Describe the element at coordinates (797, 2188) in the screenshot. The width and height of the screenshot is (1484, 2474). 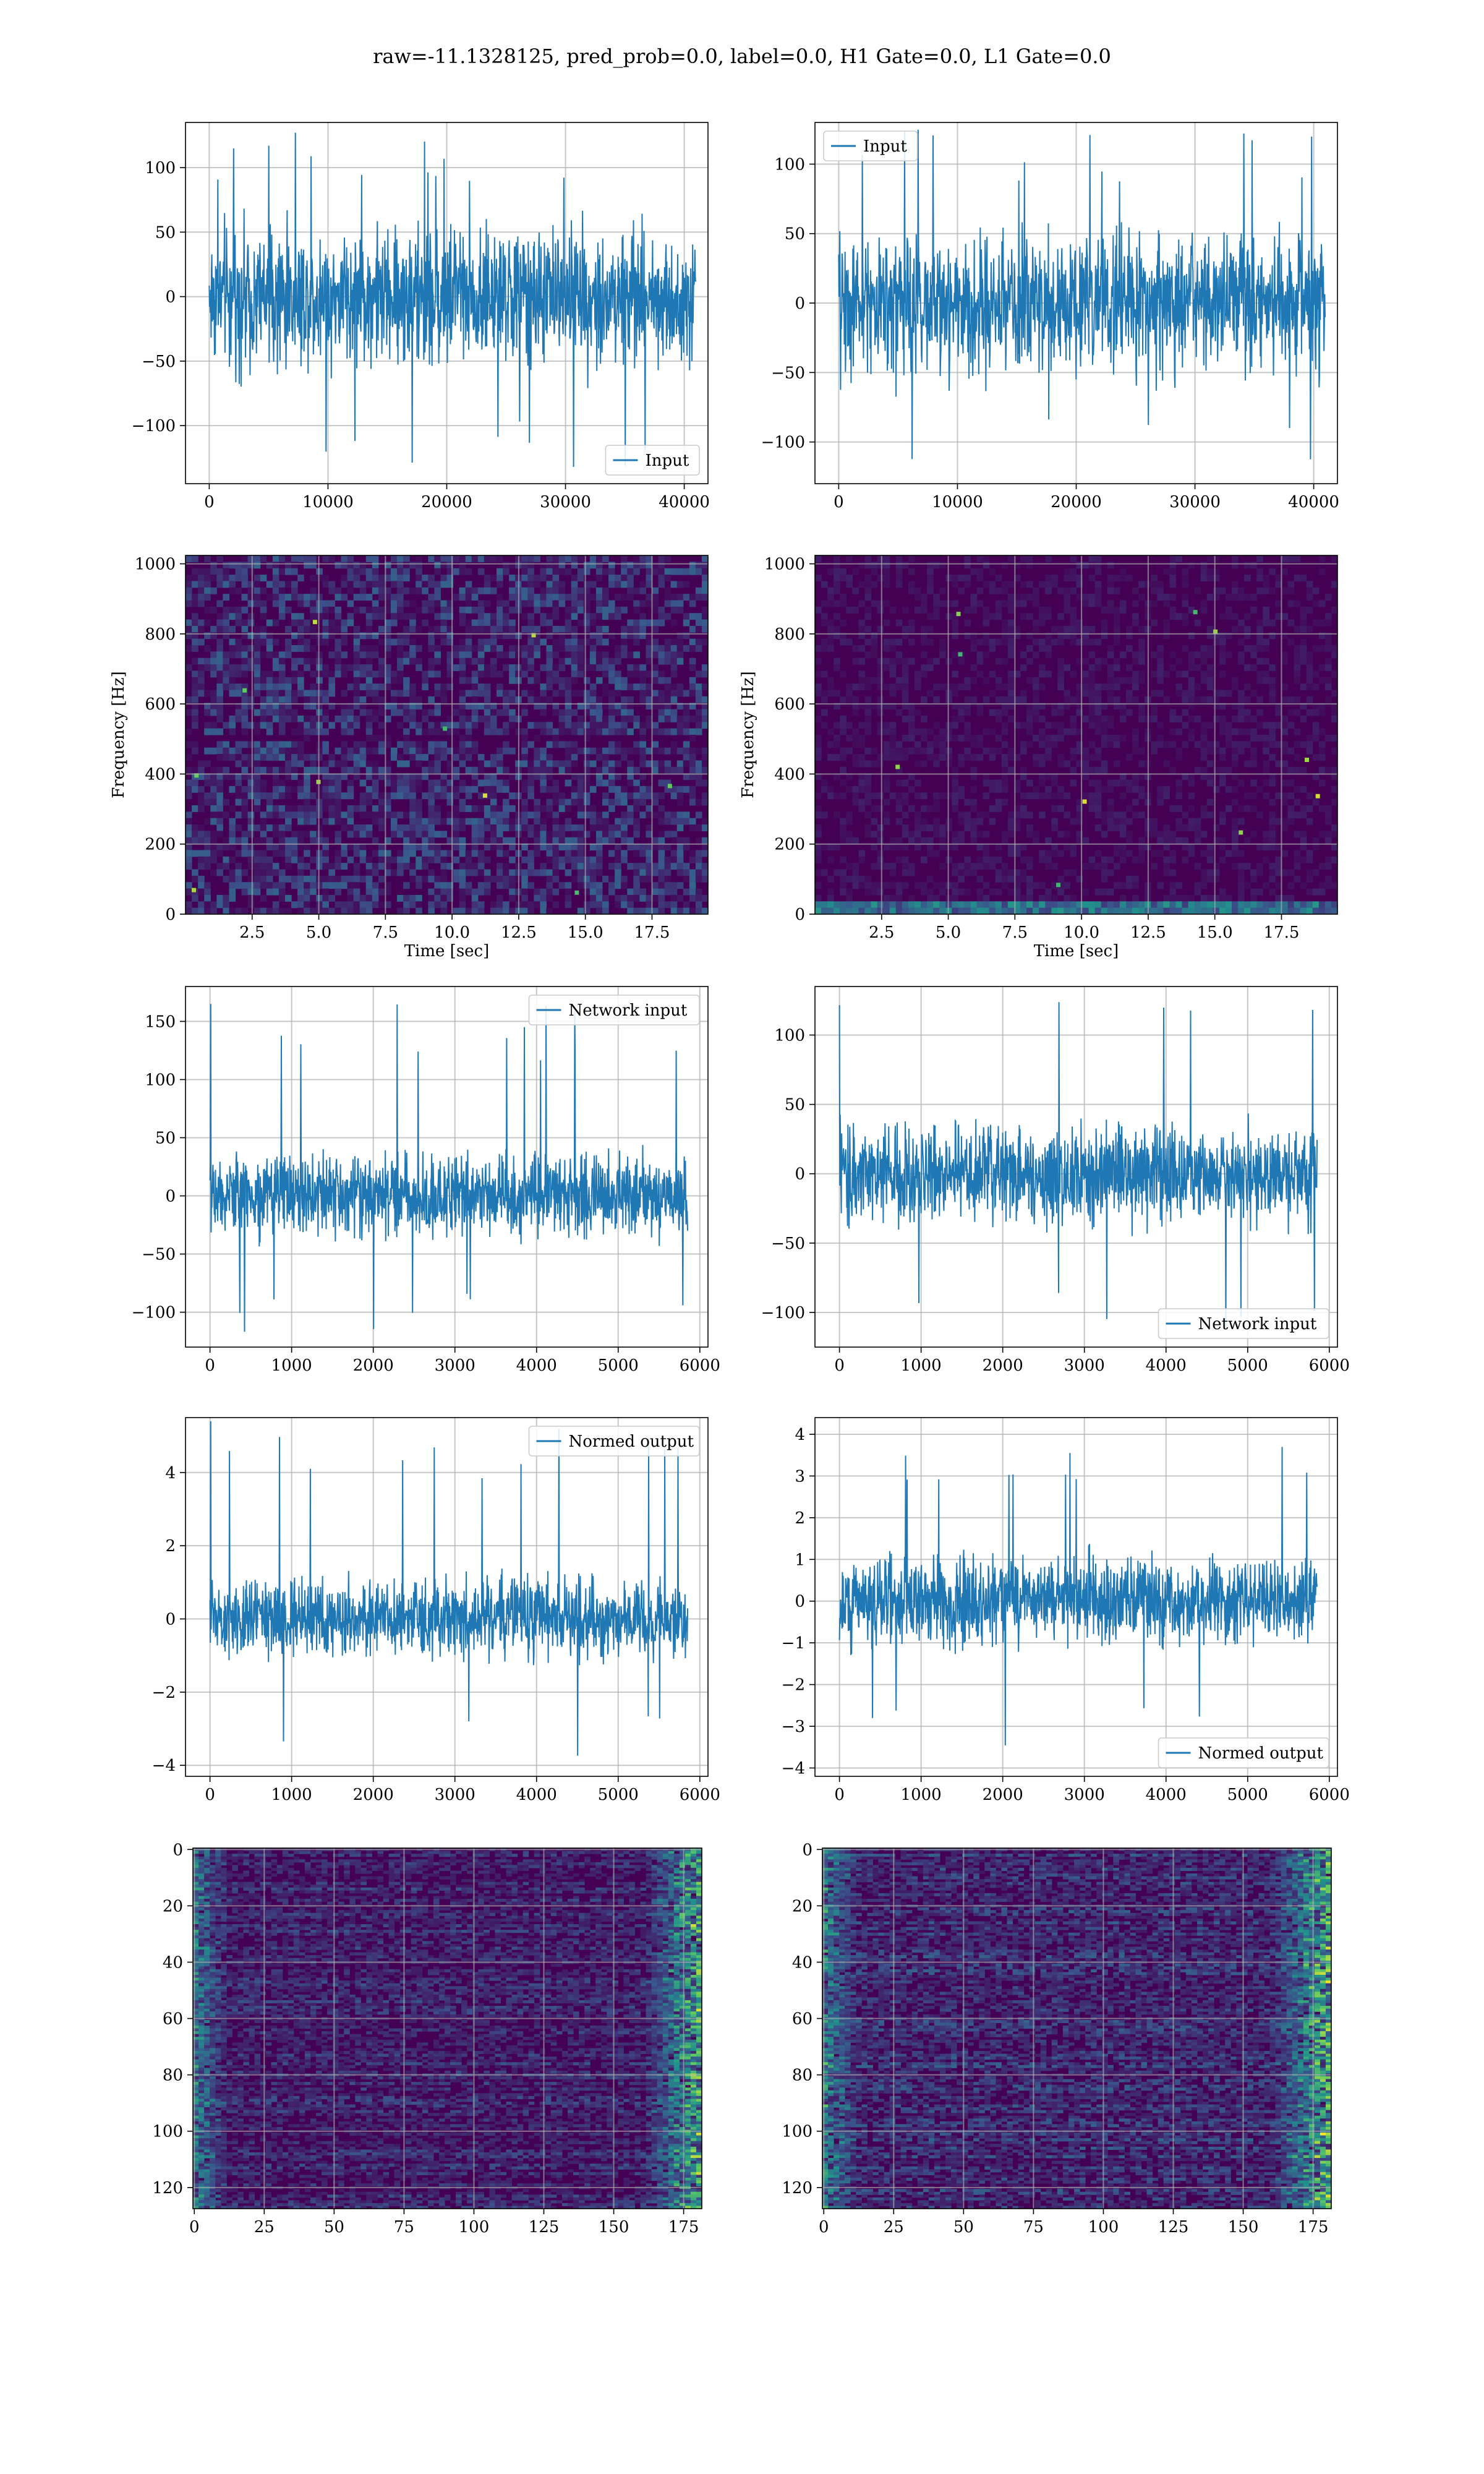
I see `y-tick-label: 120` at that location.